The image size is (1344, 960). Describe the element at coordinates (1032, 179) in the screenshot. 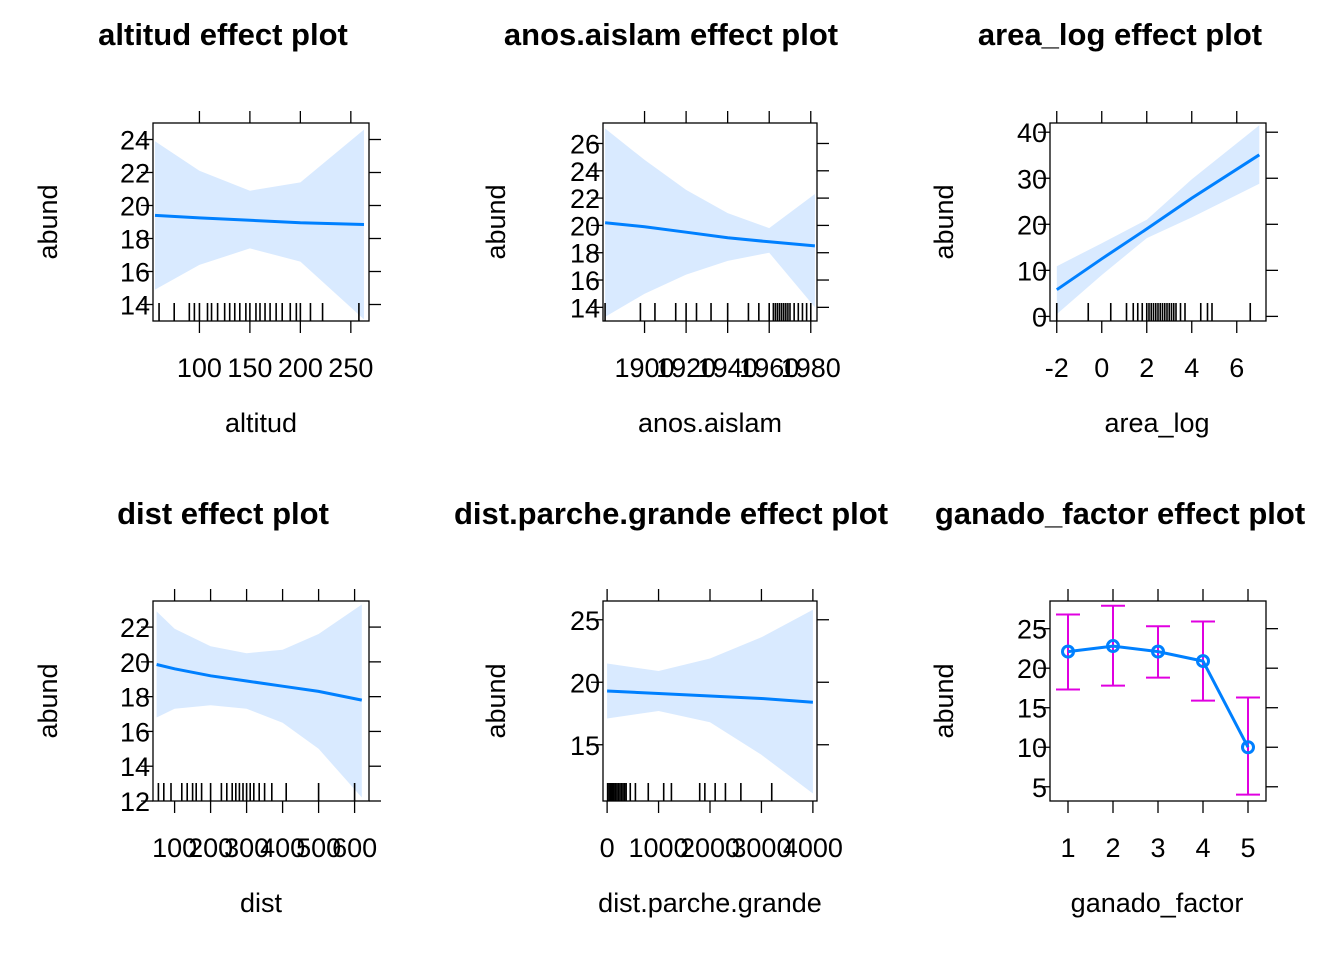

I see `y-tick-label: 30` at that location.